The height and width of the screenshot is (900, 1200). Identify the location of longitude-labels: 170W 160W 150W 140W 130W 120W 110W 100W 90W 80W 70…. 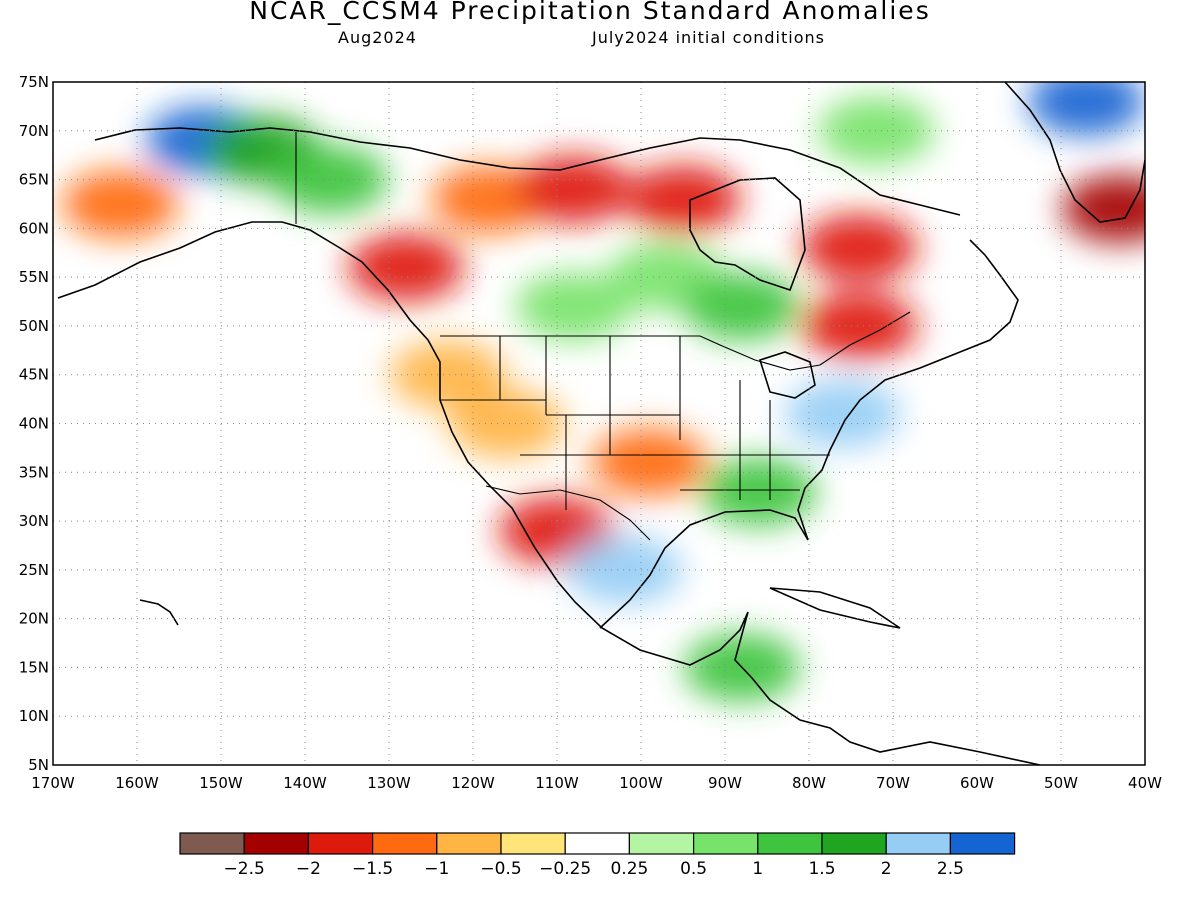
(596, 783).